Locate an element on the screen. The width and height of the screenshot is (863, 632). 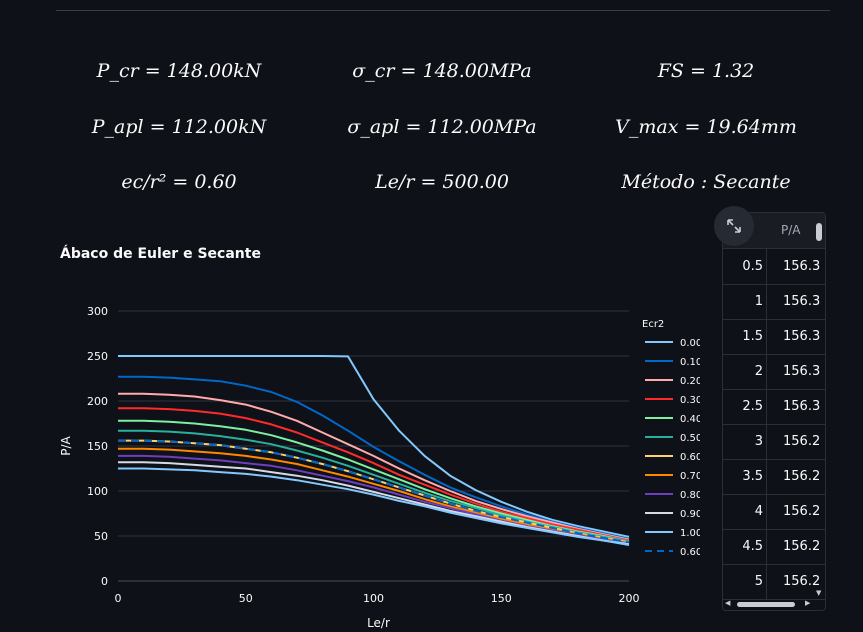
table-cell-index: 2.5 is located at coordinates (745, 406).